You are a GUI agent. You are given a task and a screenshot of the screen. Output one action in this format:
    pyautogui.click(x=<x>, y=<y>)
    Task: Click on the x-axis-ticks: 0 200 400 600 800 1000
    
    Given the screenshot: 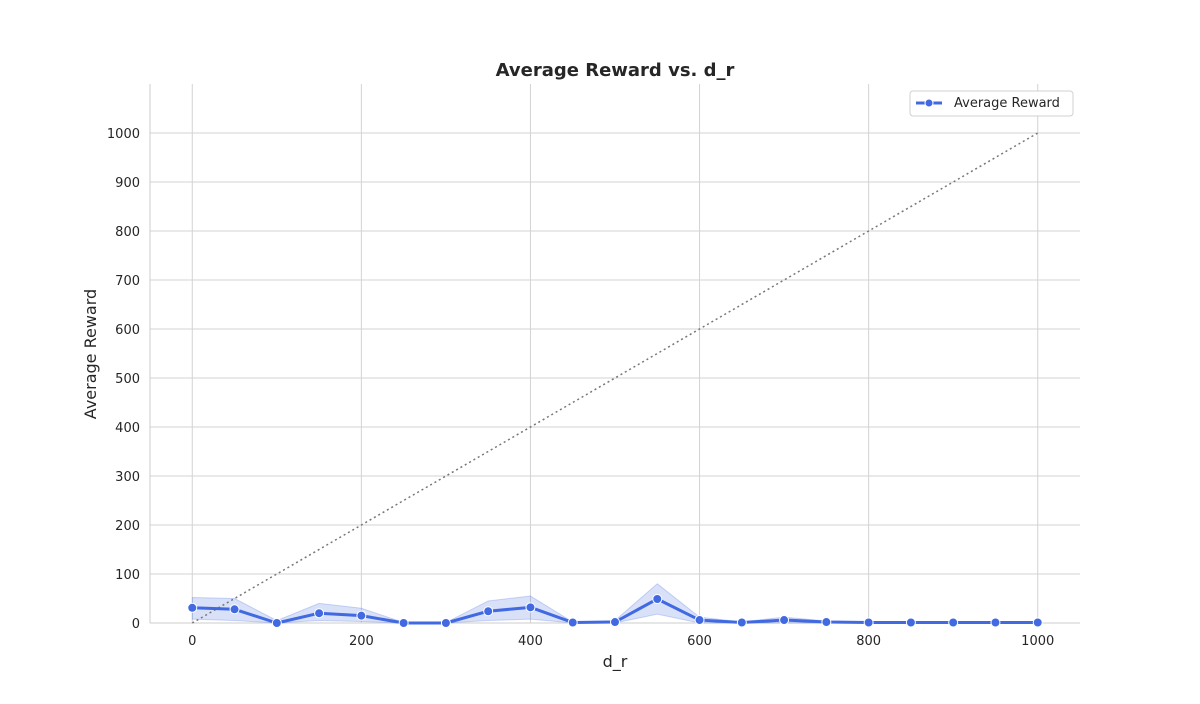 What is the action you would take?
    pyautogui.click(x=621, y=641)
    